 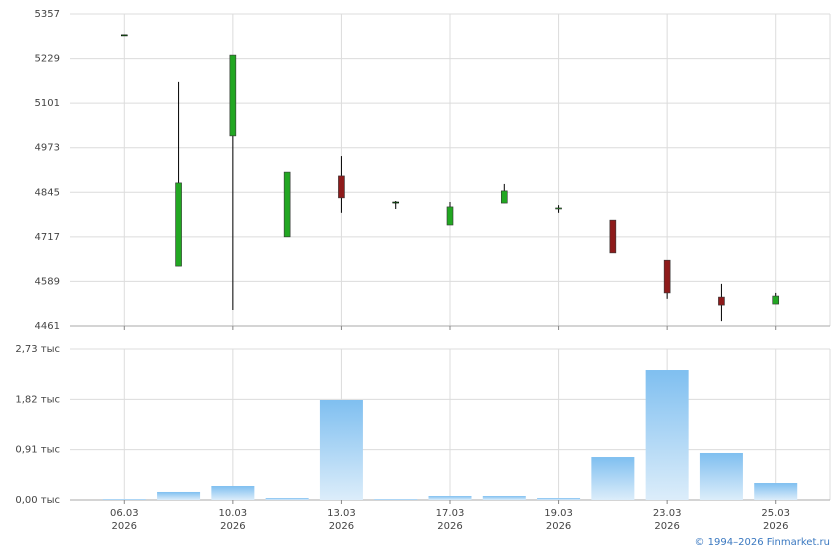 What do you see at coordinates (37, 349) in the screenshot?
I see `y-tick-label: 2,73 тыс` at bounding box center [37, 349].